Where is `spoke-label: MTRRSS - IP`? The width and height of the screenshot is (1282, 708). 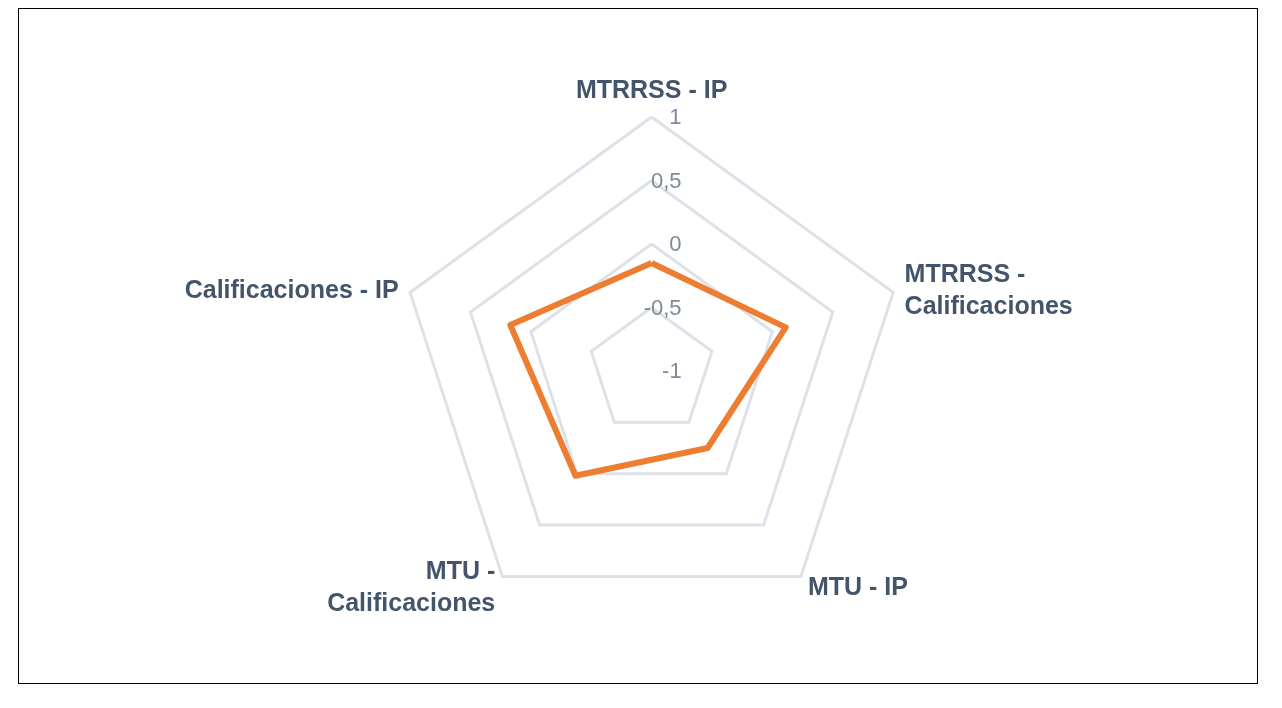 spoke-label: MTRRSS - IP is located at coordinates (651, 88).